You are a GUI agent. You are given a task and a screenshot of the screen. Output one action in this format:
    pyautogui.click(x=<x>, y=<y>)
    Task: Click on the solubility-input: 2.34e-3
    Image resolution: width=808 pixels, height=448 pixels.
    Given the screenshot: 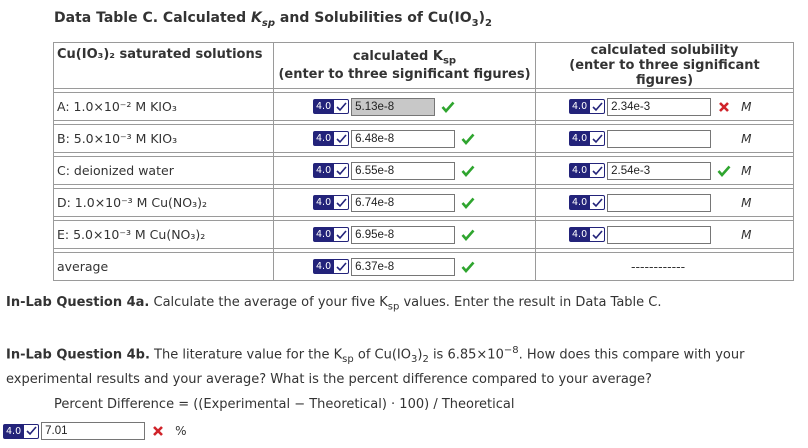 What is the action you would take?
    pyautogui.click(x=659, y=106)
    